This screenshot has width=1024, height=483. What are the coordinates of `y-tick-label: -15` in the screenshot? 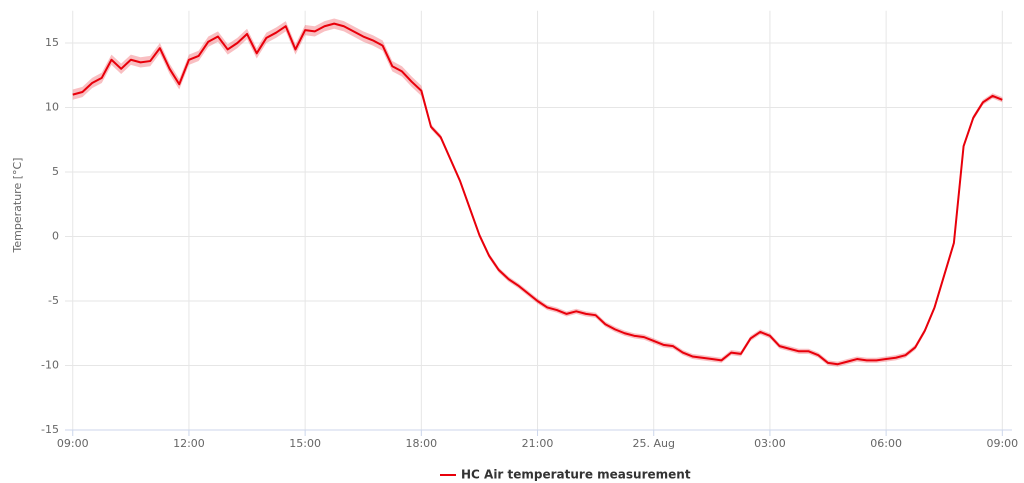 It's located at (50, 429).